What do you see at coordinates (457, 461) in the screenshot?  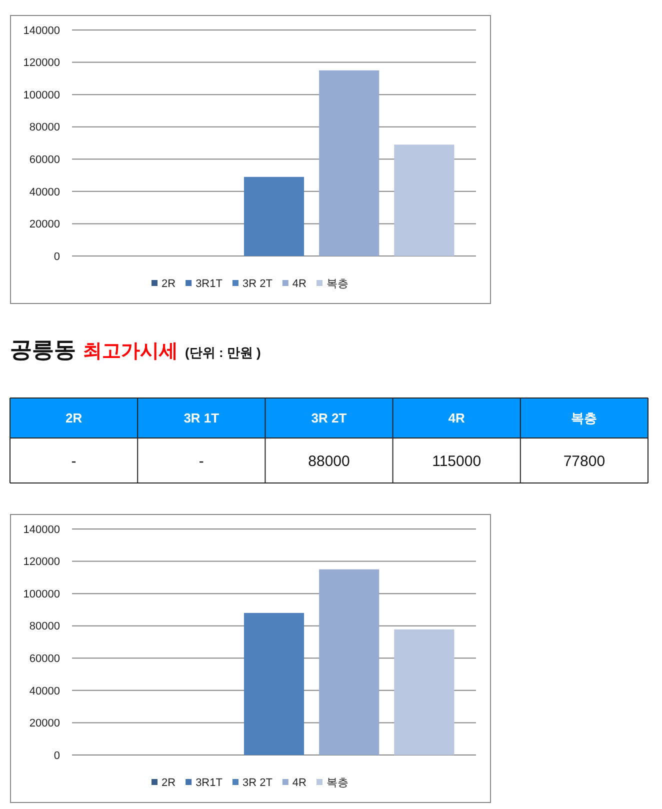 I see `text: 115000` at bounding box center [457, 461].